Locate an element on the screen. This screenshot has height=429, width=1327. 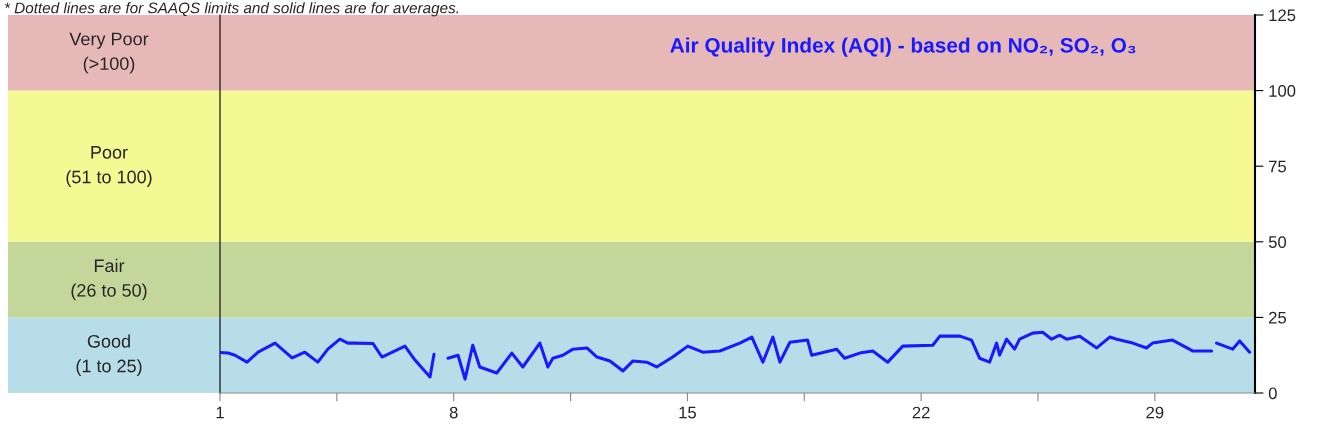
band-label: Fair (26 to 50) is located at coordinates (109, 279).